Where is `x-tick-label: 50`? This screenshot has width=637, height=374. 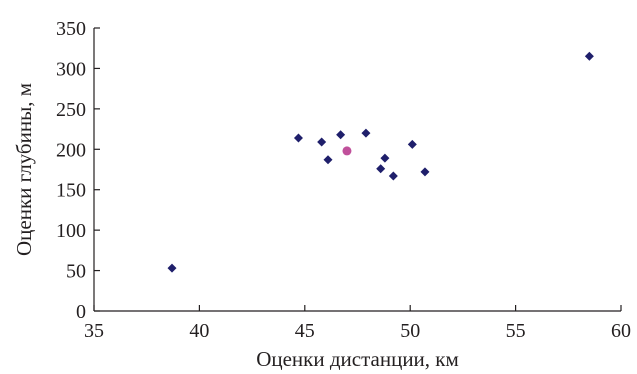
x-tick-label: 50 is located at coordinates (410, 331).